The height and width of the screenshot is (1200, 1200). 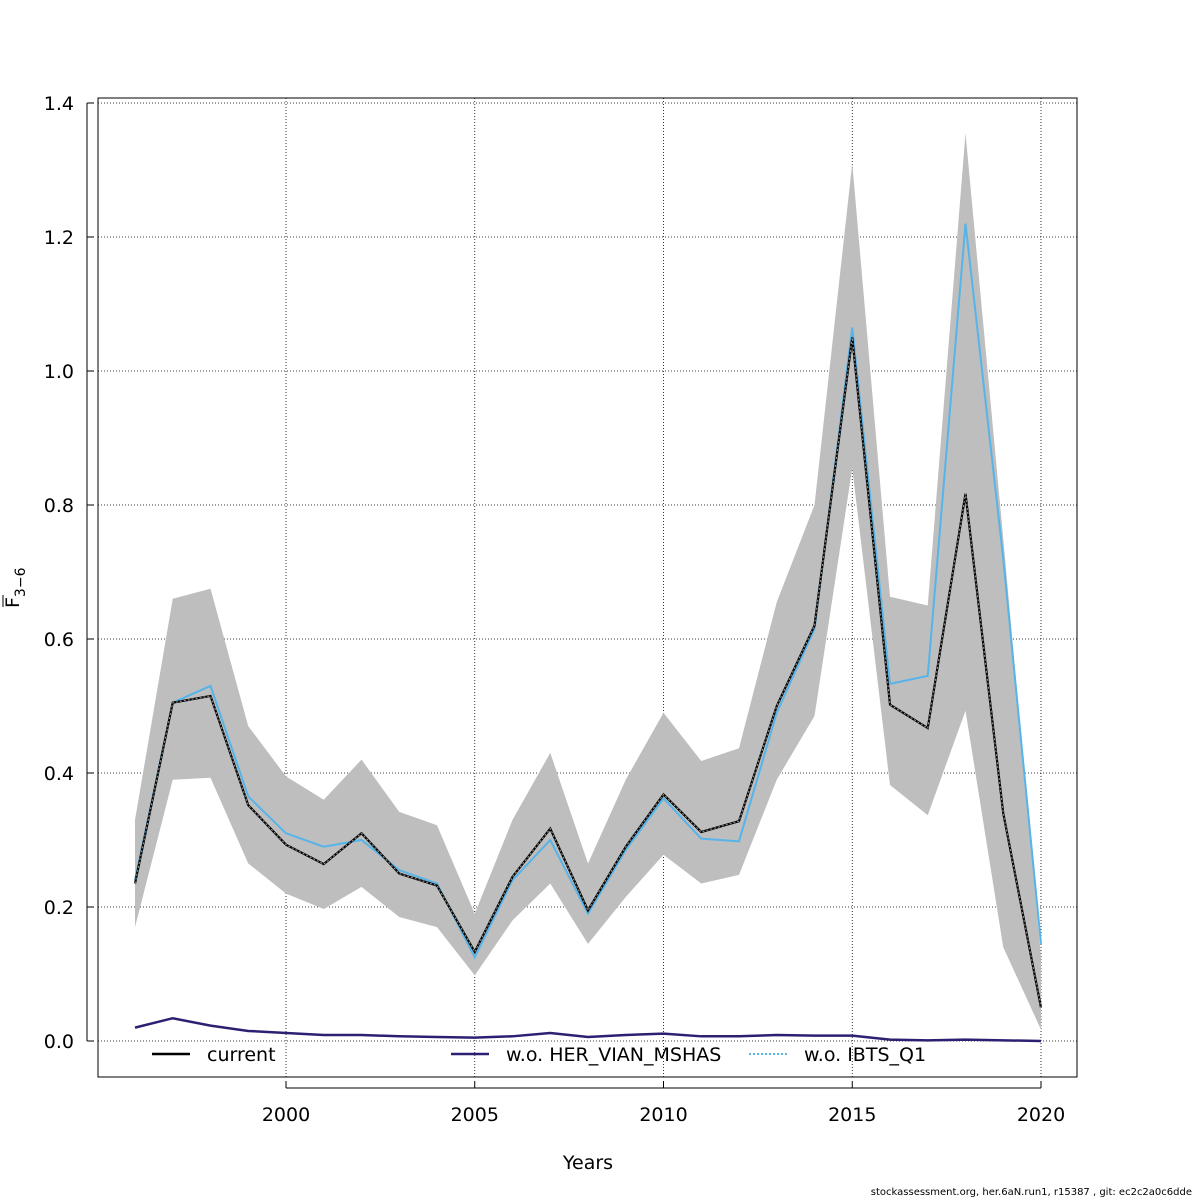 What do you see at coordinates (13, 602) in the screenshot?
I see `y-axis-title-main: F` at bounding box center [13, 602].